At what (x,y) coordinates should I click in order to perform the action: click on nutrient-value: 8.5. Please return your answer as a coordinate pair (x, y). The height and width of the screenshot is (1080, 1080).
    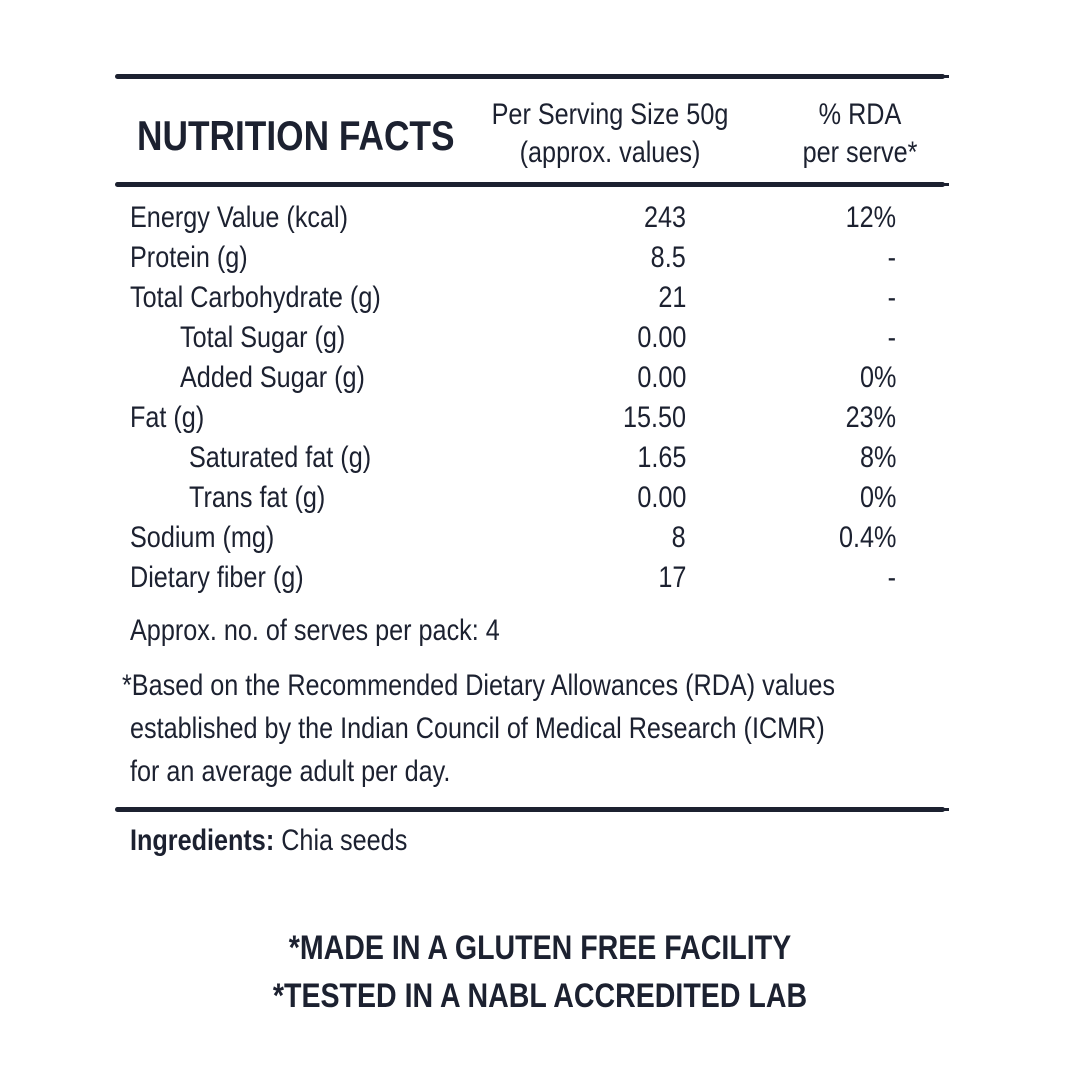
    Looking at the image, I should click on (668, 257).